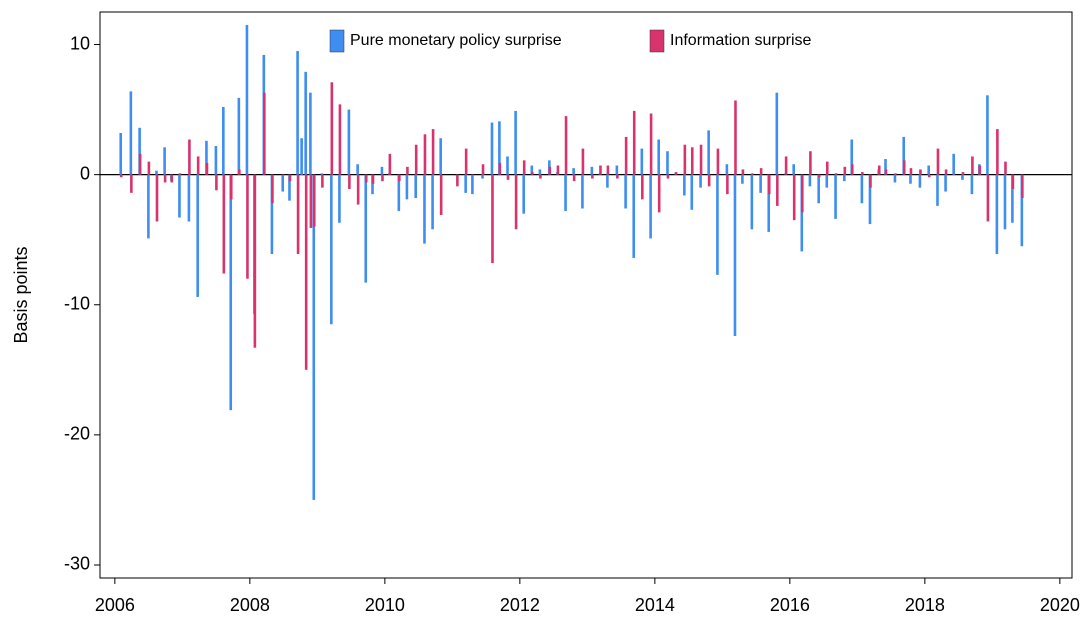 This screenshot has height=624, width=1092. I want to click on x-tick-label: 2012, so click(520, 605).